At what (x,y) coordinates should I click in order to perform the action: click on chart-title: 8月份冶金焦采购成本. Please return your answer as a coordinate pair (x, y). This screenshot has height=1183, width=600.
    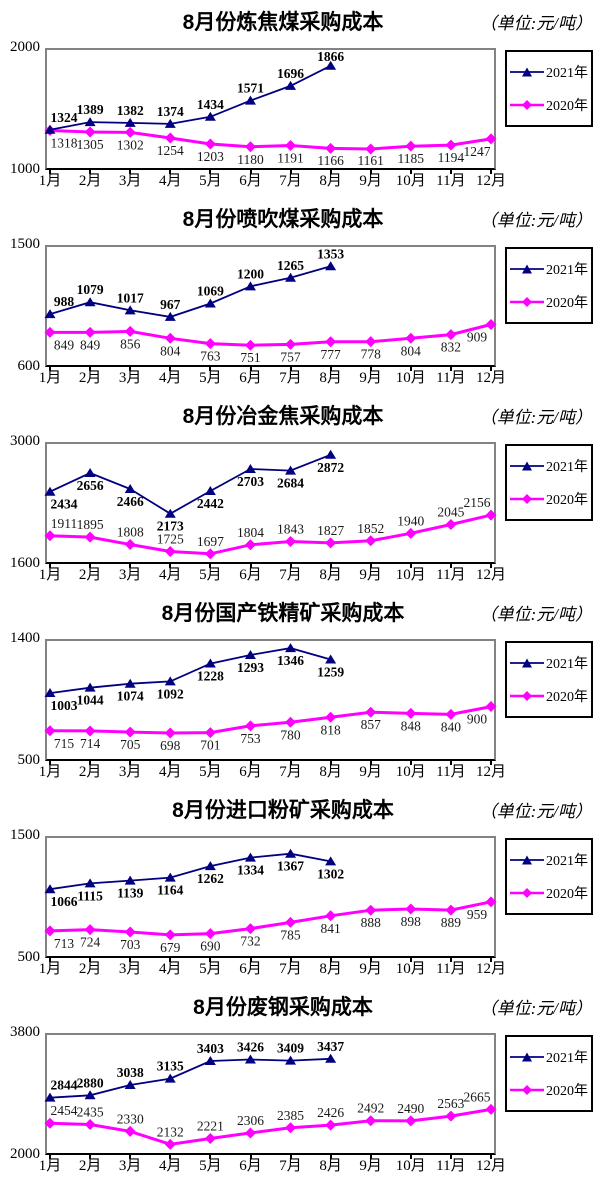
    Looking at the image, I should click on (283, 416).